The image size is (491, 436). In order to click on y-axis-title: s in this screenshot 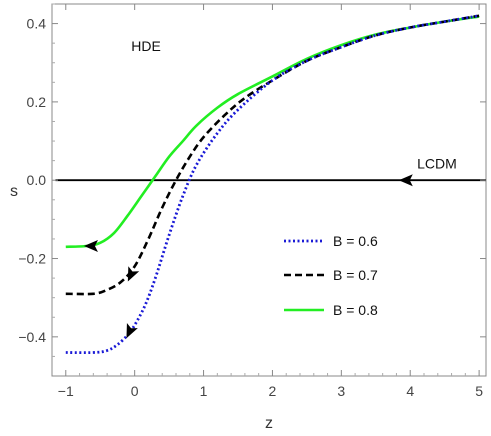, I will do `click(14, 191)`.